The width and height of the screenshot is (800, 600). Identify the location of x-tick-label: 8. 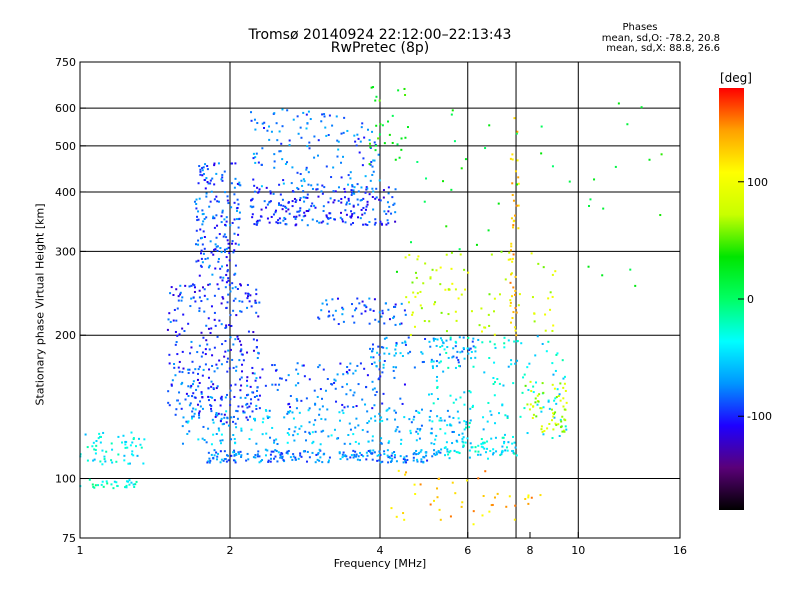
(530, 550).